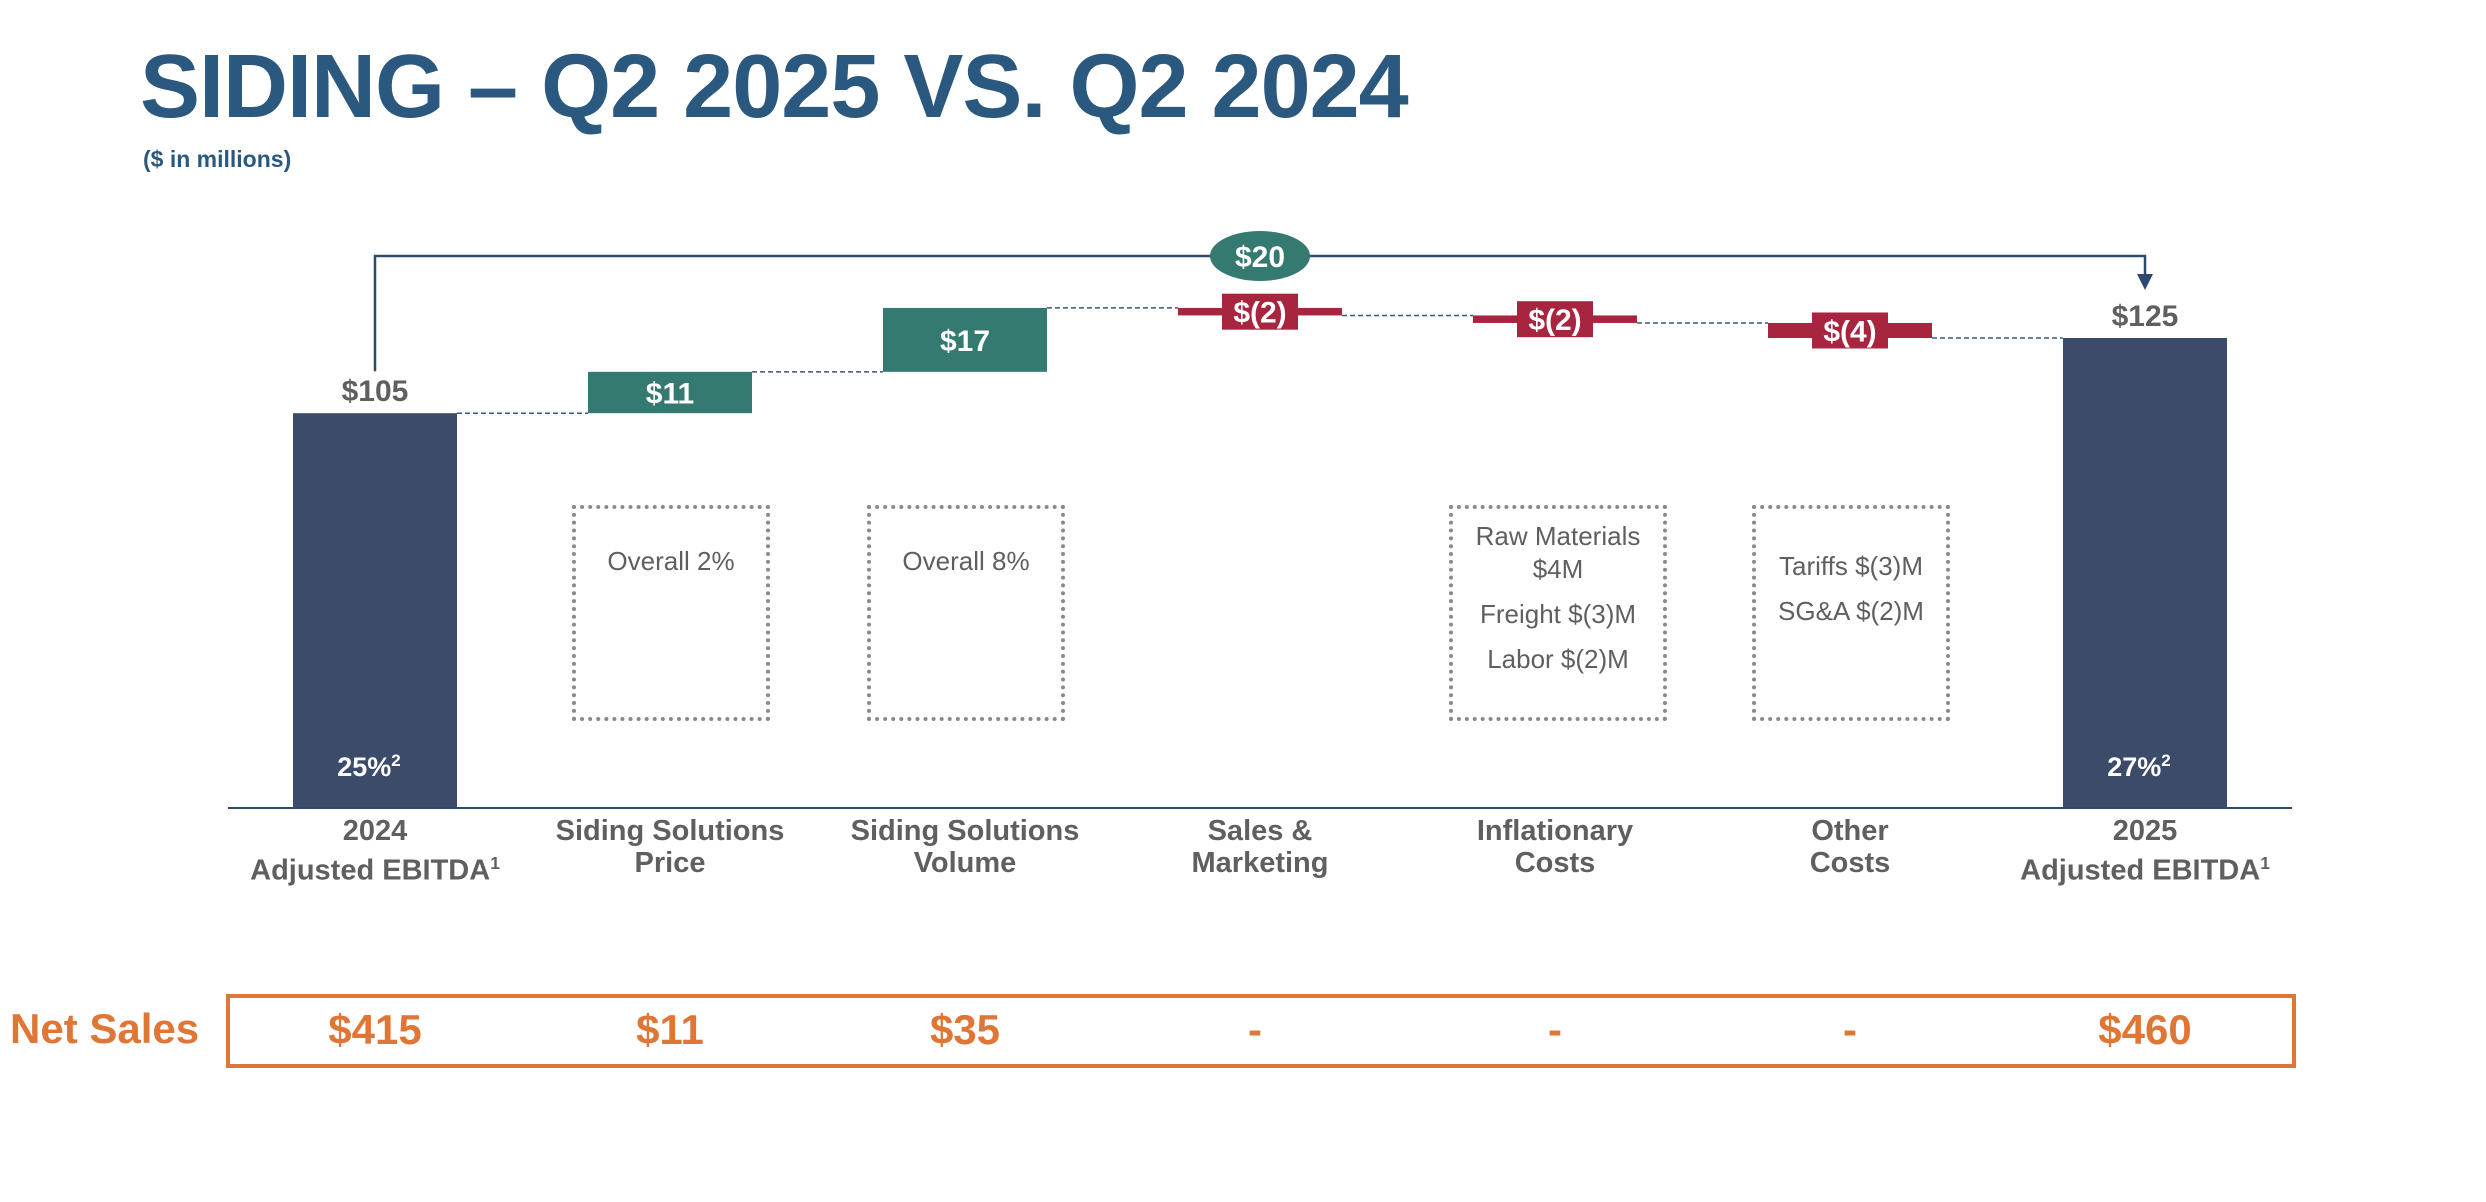  I want to click on value-label-inflationary-costs: $(2), so click(1554, 320).